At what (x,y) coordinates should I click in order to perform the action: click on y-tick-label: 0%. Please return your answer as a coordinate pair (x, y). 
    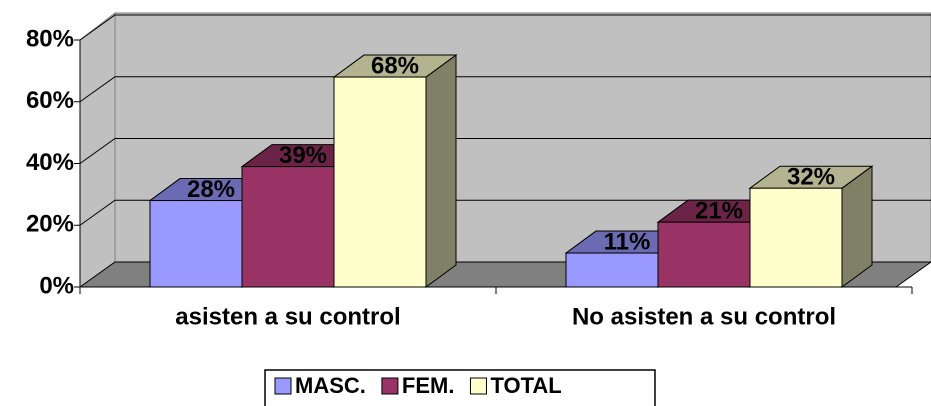
    Looking at the image, I should click on (56, 285).